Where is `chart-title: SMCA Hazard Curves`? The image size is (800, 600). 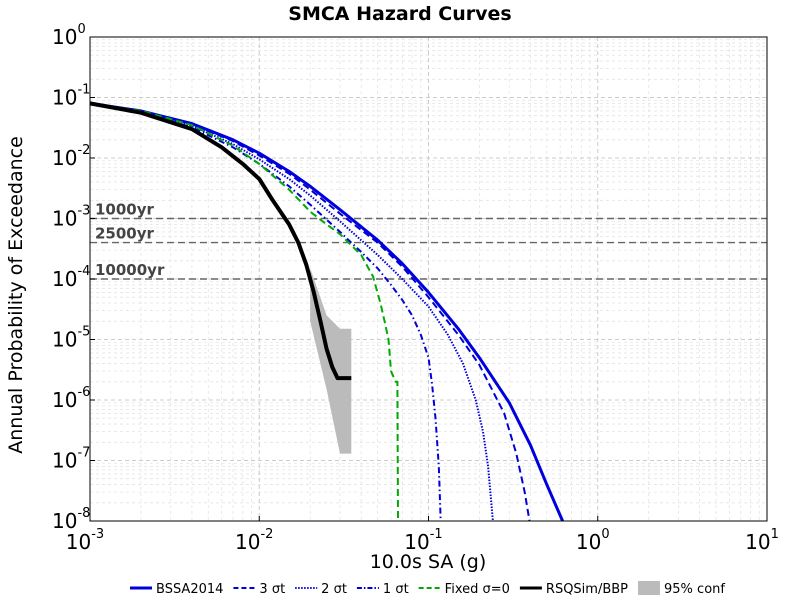 chart-title: SMCA Hazard Curves is located at coordinates (399, 14).